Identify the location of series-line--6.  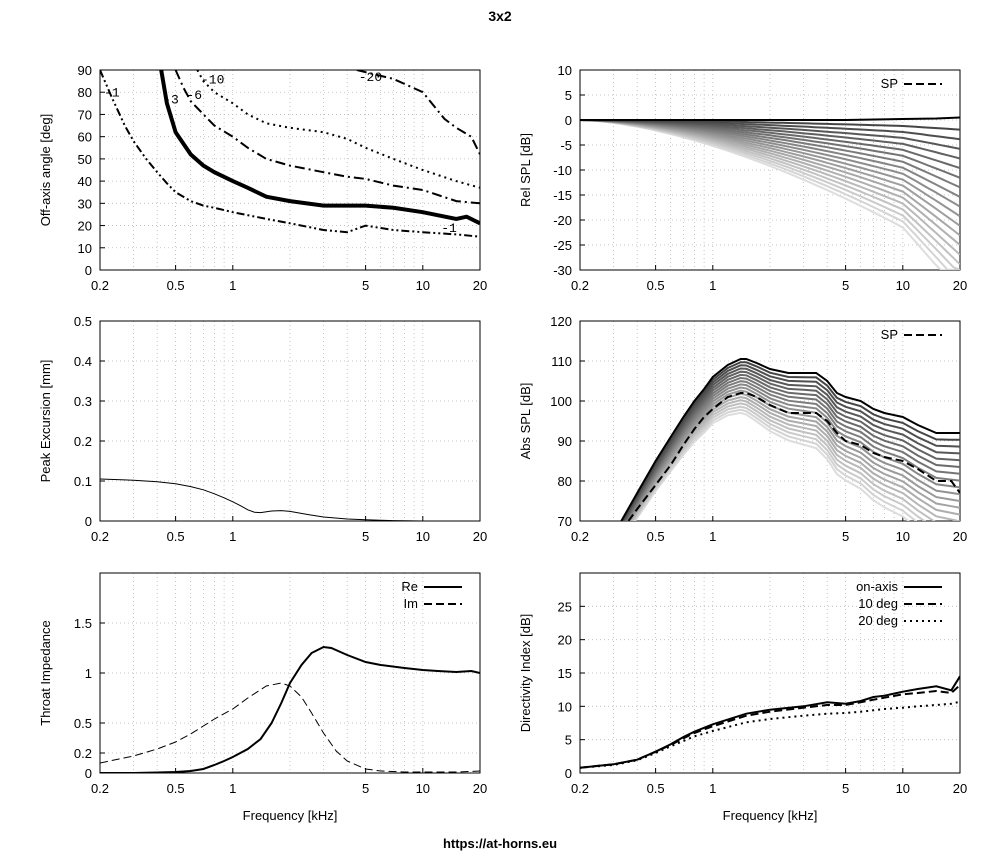
(327, 137).